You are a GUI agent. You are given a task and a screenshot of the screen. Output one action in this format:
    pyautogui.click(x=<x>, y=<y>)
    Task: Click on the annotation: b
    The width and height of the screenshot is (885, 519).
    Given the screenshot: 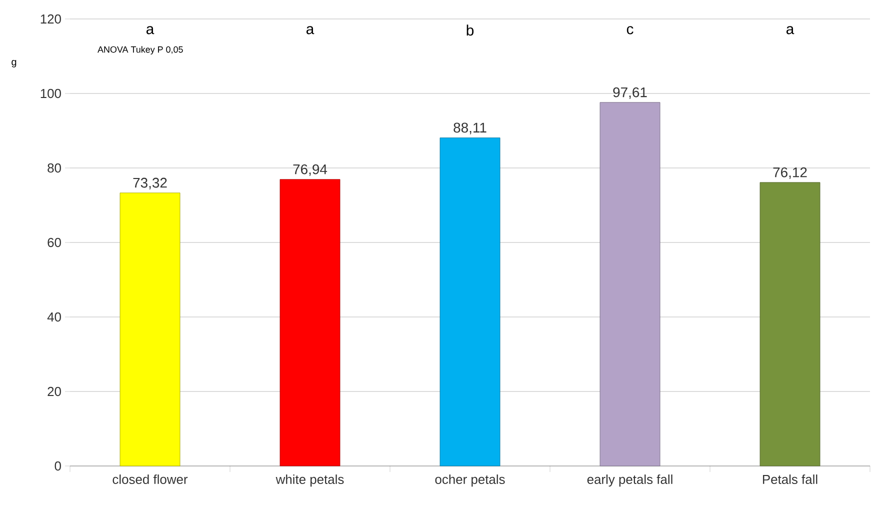 What is the action you would take?
    pyautogui.click(x=470, y=30)
    